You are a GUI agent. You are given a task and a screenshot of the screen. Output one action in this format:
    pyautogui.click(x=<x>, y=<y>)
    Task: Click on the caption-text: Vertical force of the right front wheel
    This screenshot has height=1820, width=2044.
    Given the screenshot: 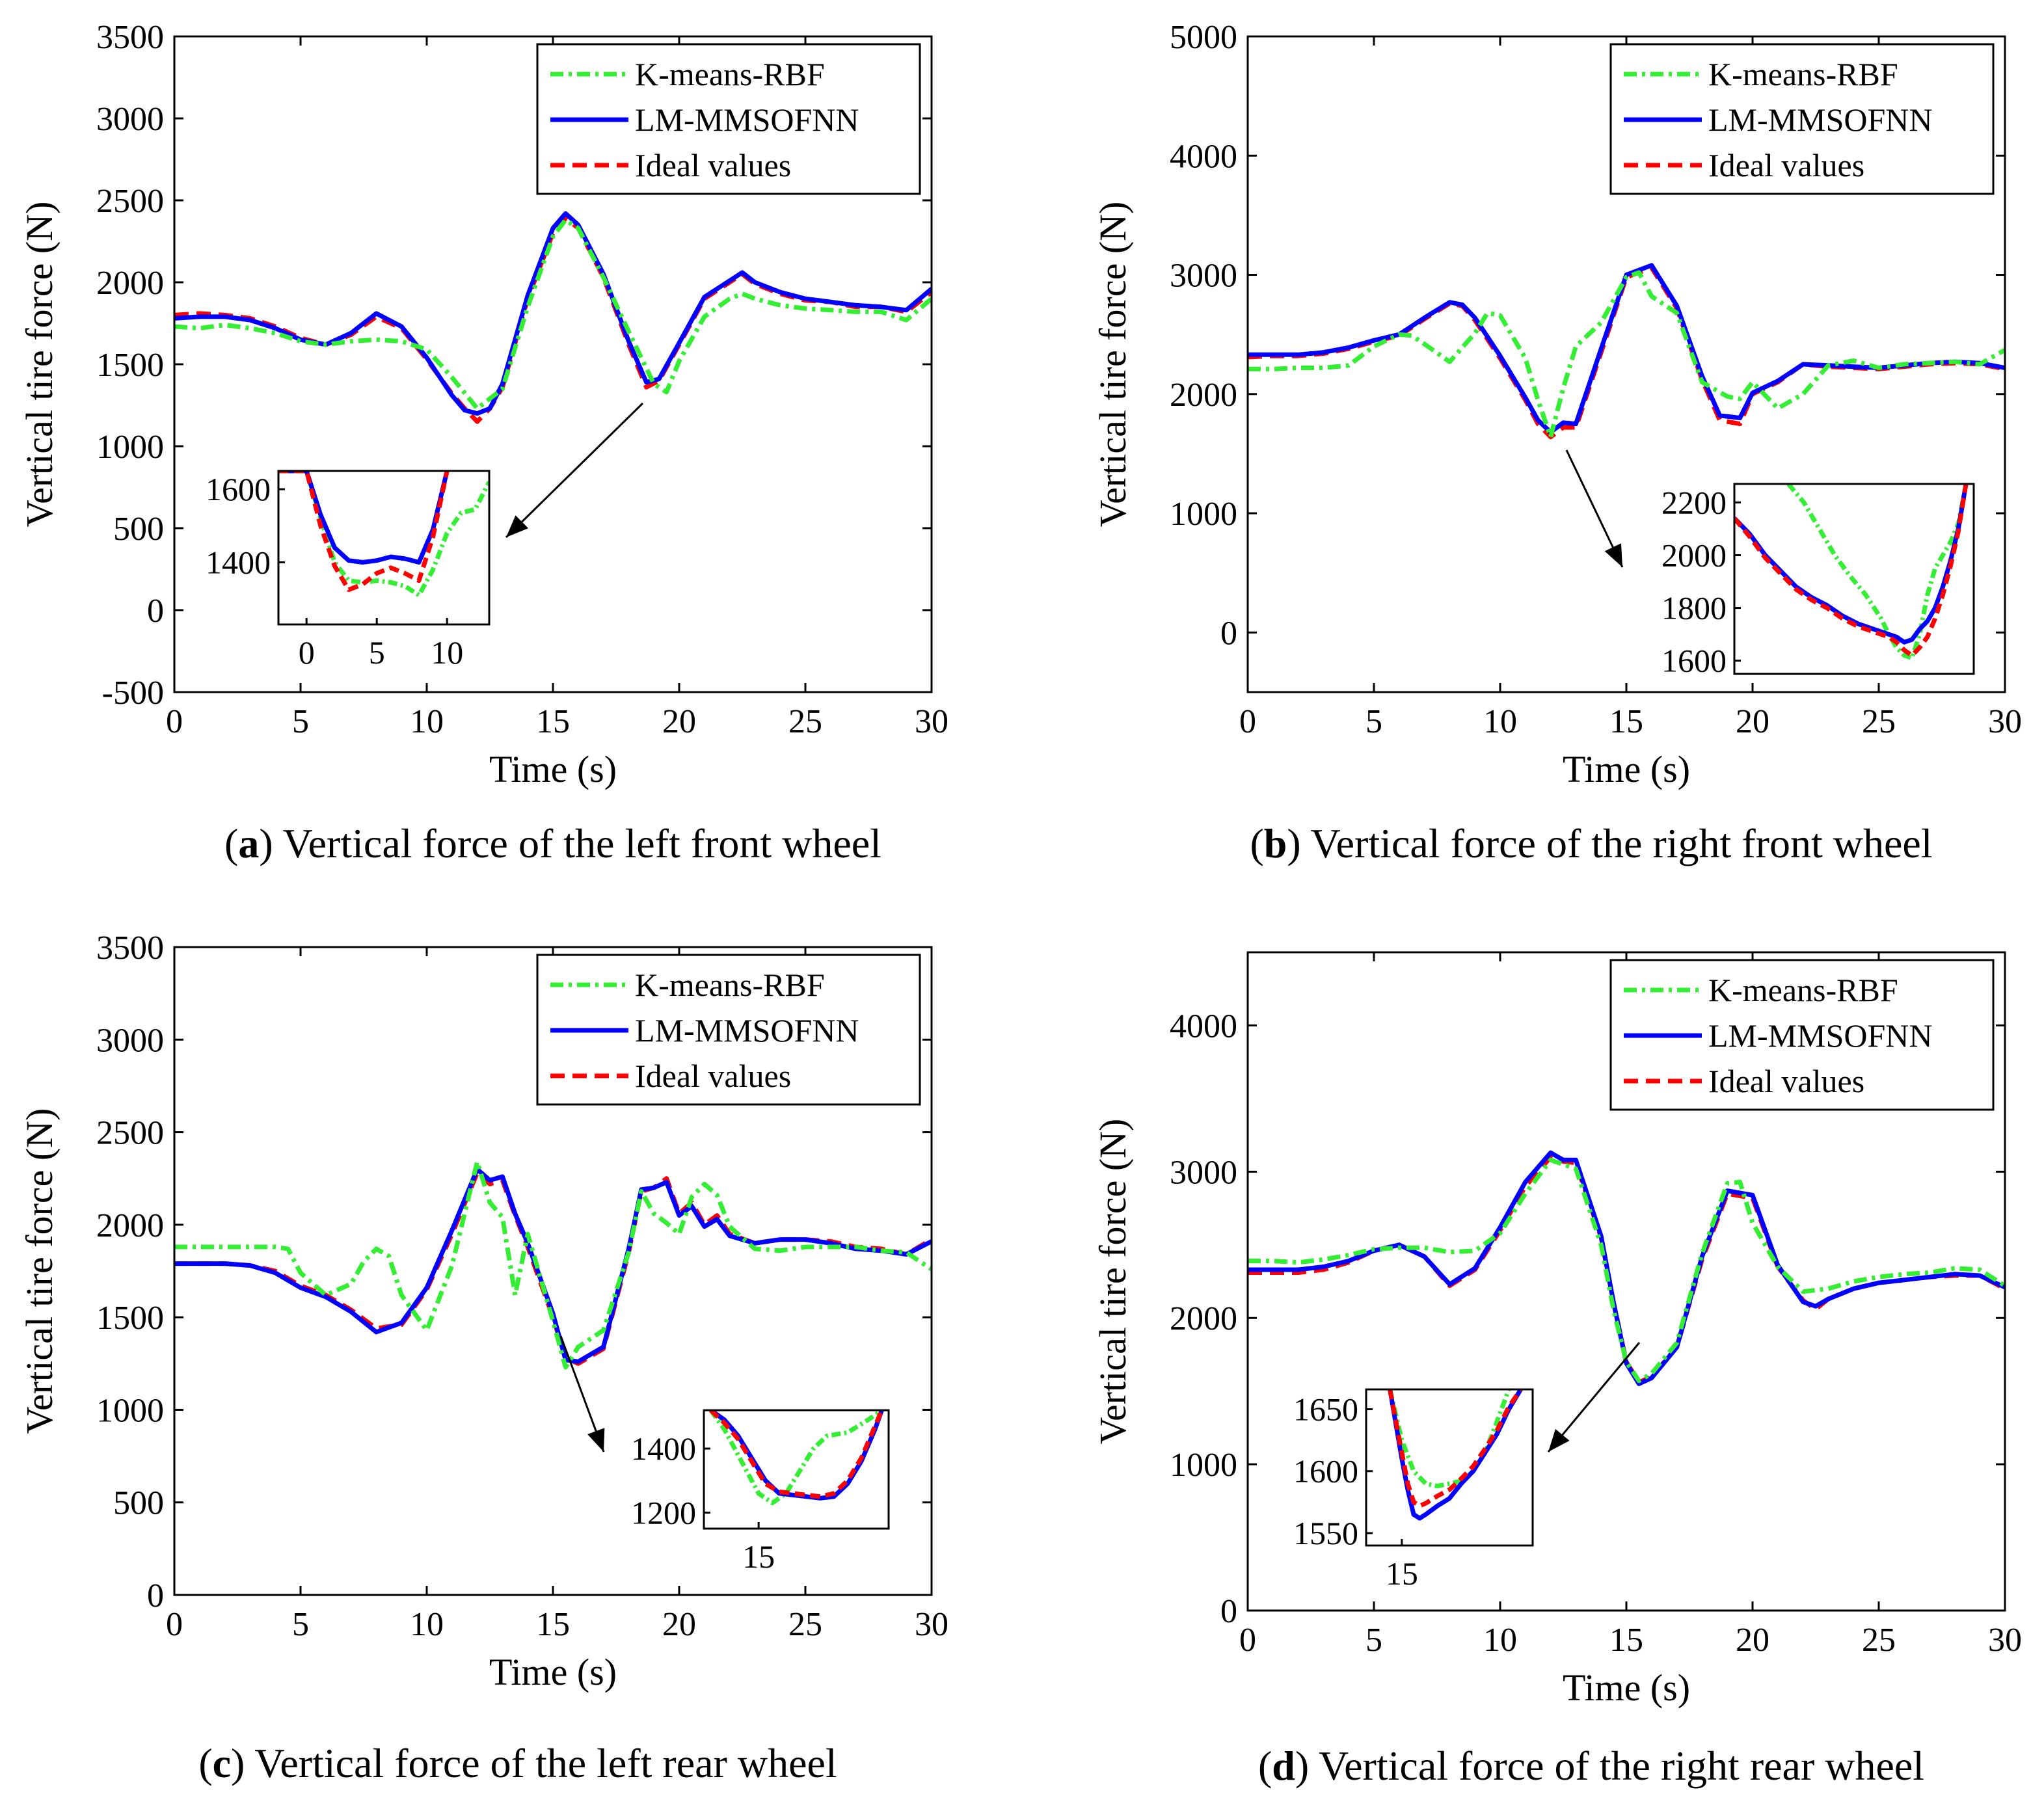 What is the action you would take?
    pyautogui.click(x=1622, y=843)
    